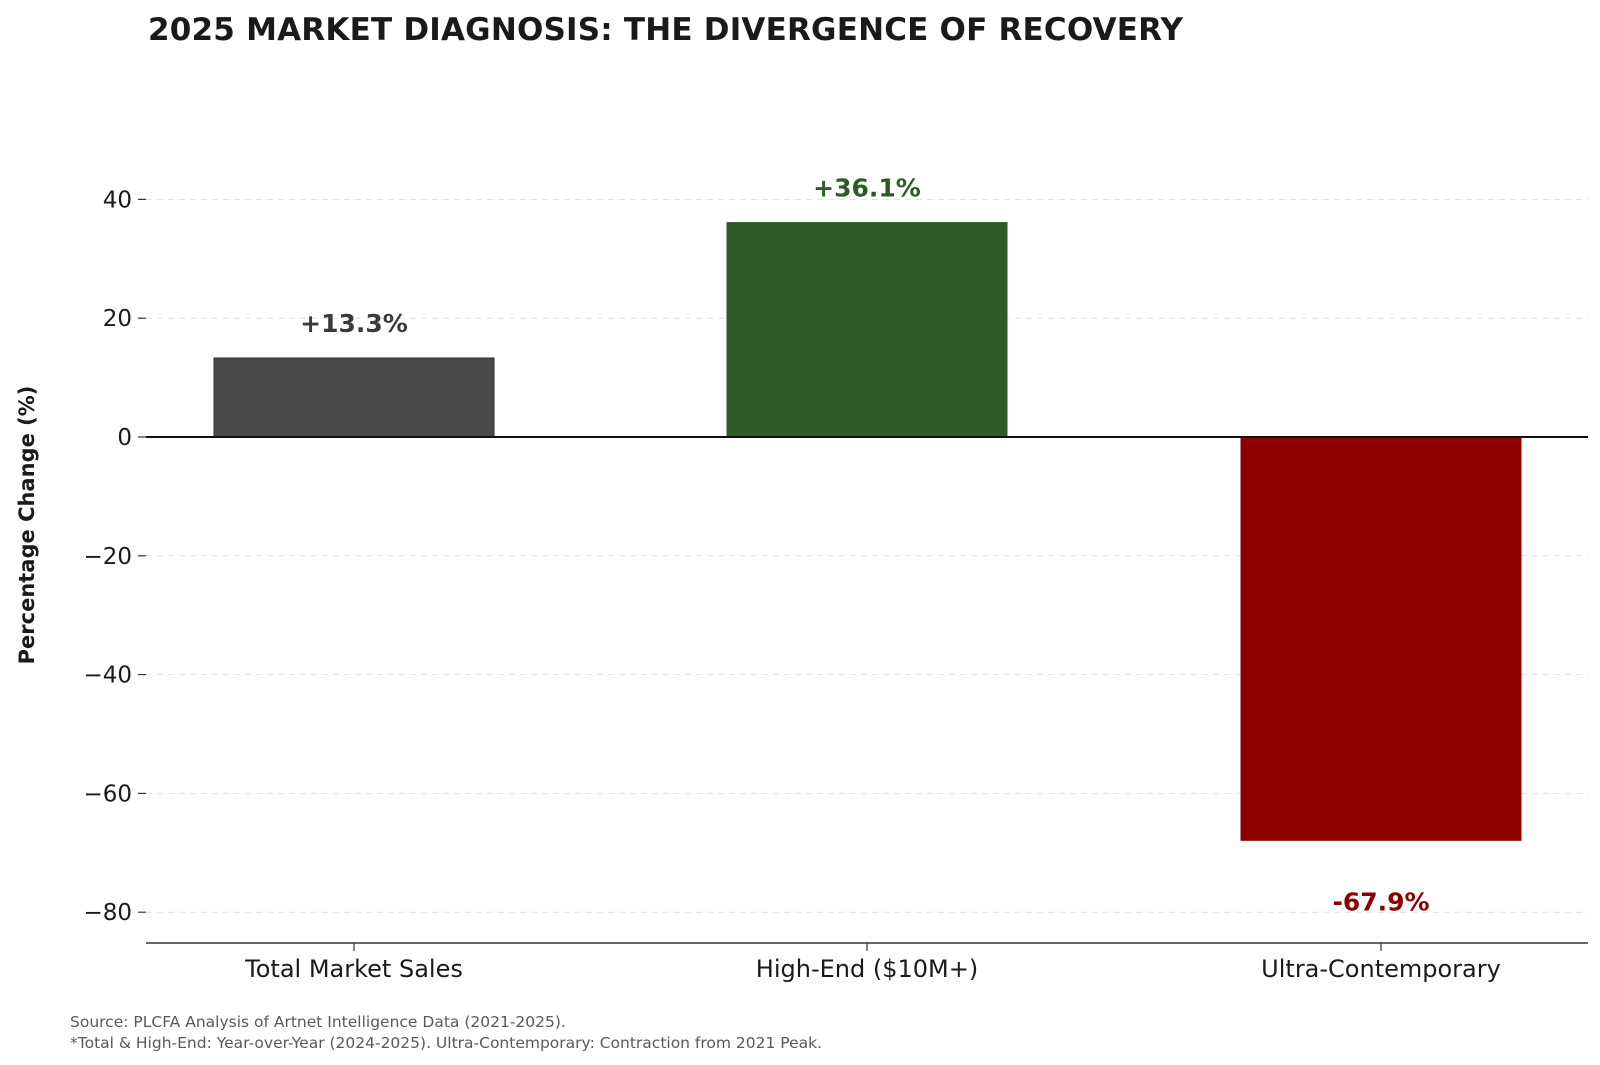 This screenshot has width=1600, height=1065. I want to click on y-tick-label: −80, so click(107, 913).